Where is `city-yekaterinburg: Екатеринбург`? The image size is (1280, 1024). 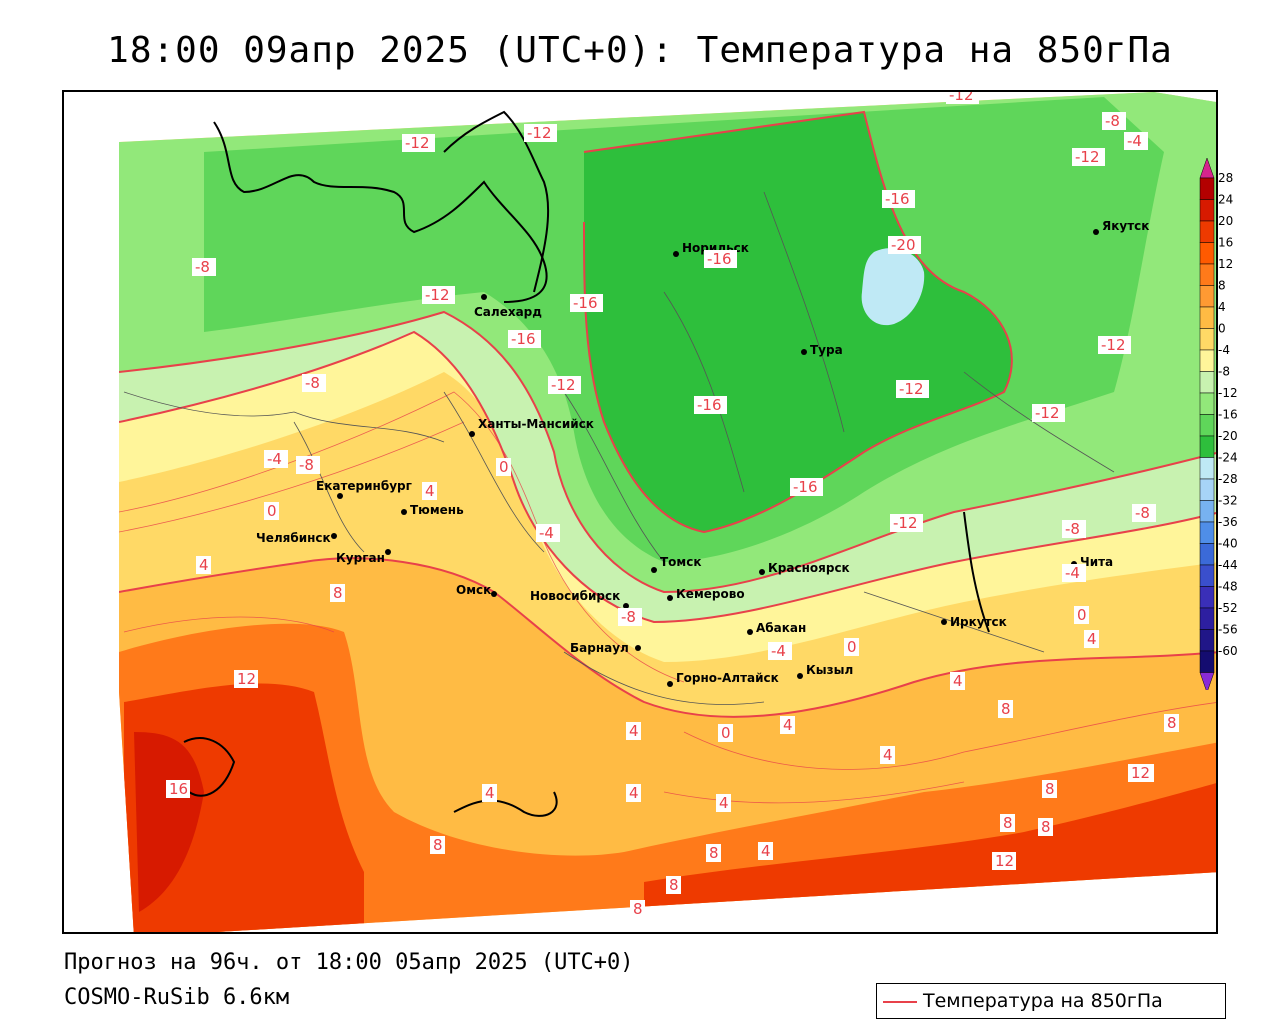 city-yekaterinburg: Екатеринбург is located at coordinates (364, 486).